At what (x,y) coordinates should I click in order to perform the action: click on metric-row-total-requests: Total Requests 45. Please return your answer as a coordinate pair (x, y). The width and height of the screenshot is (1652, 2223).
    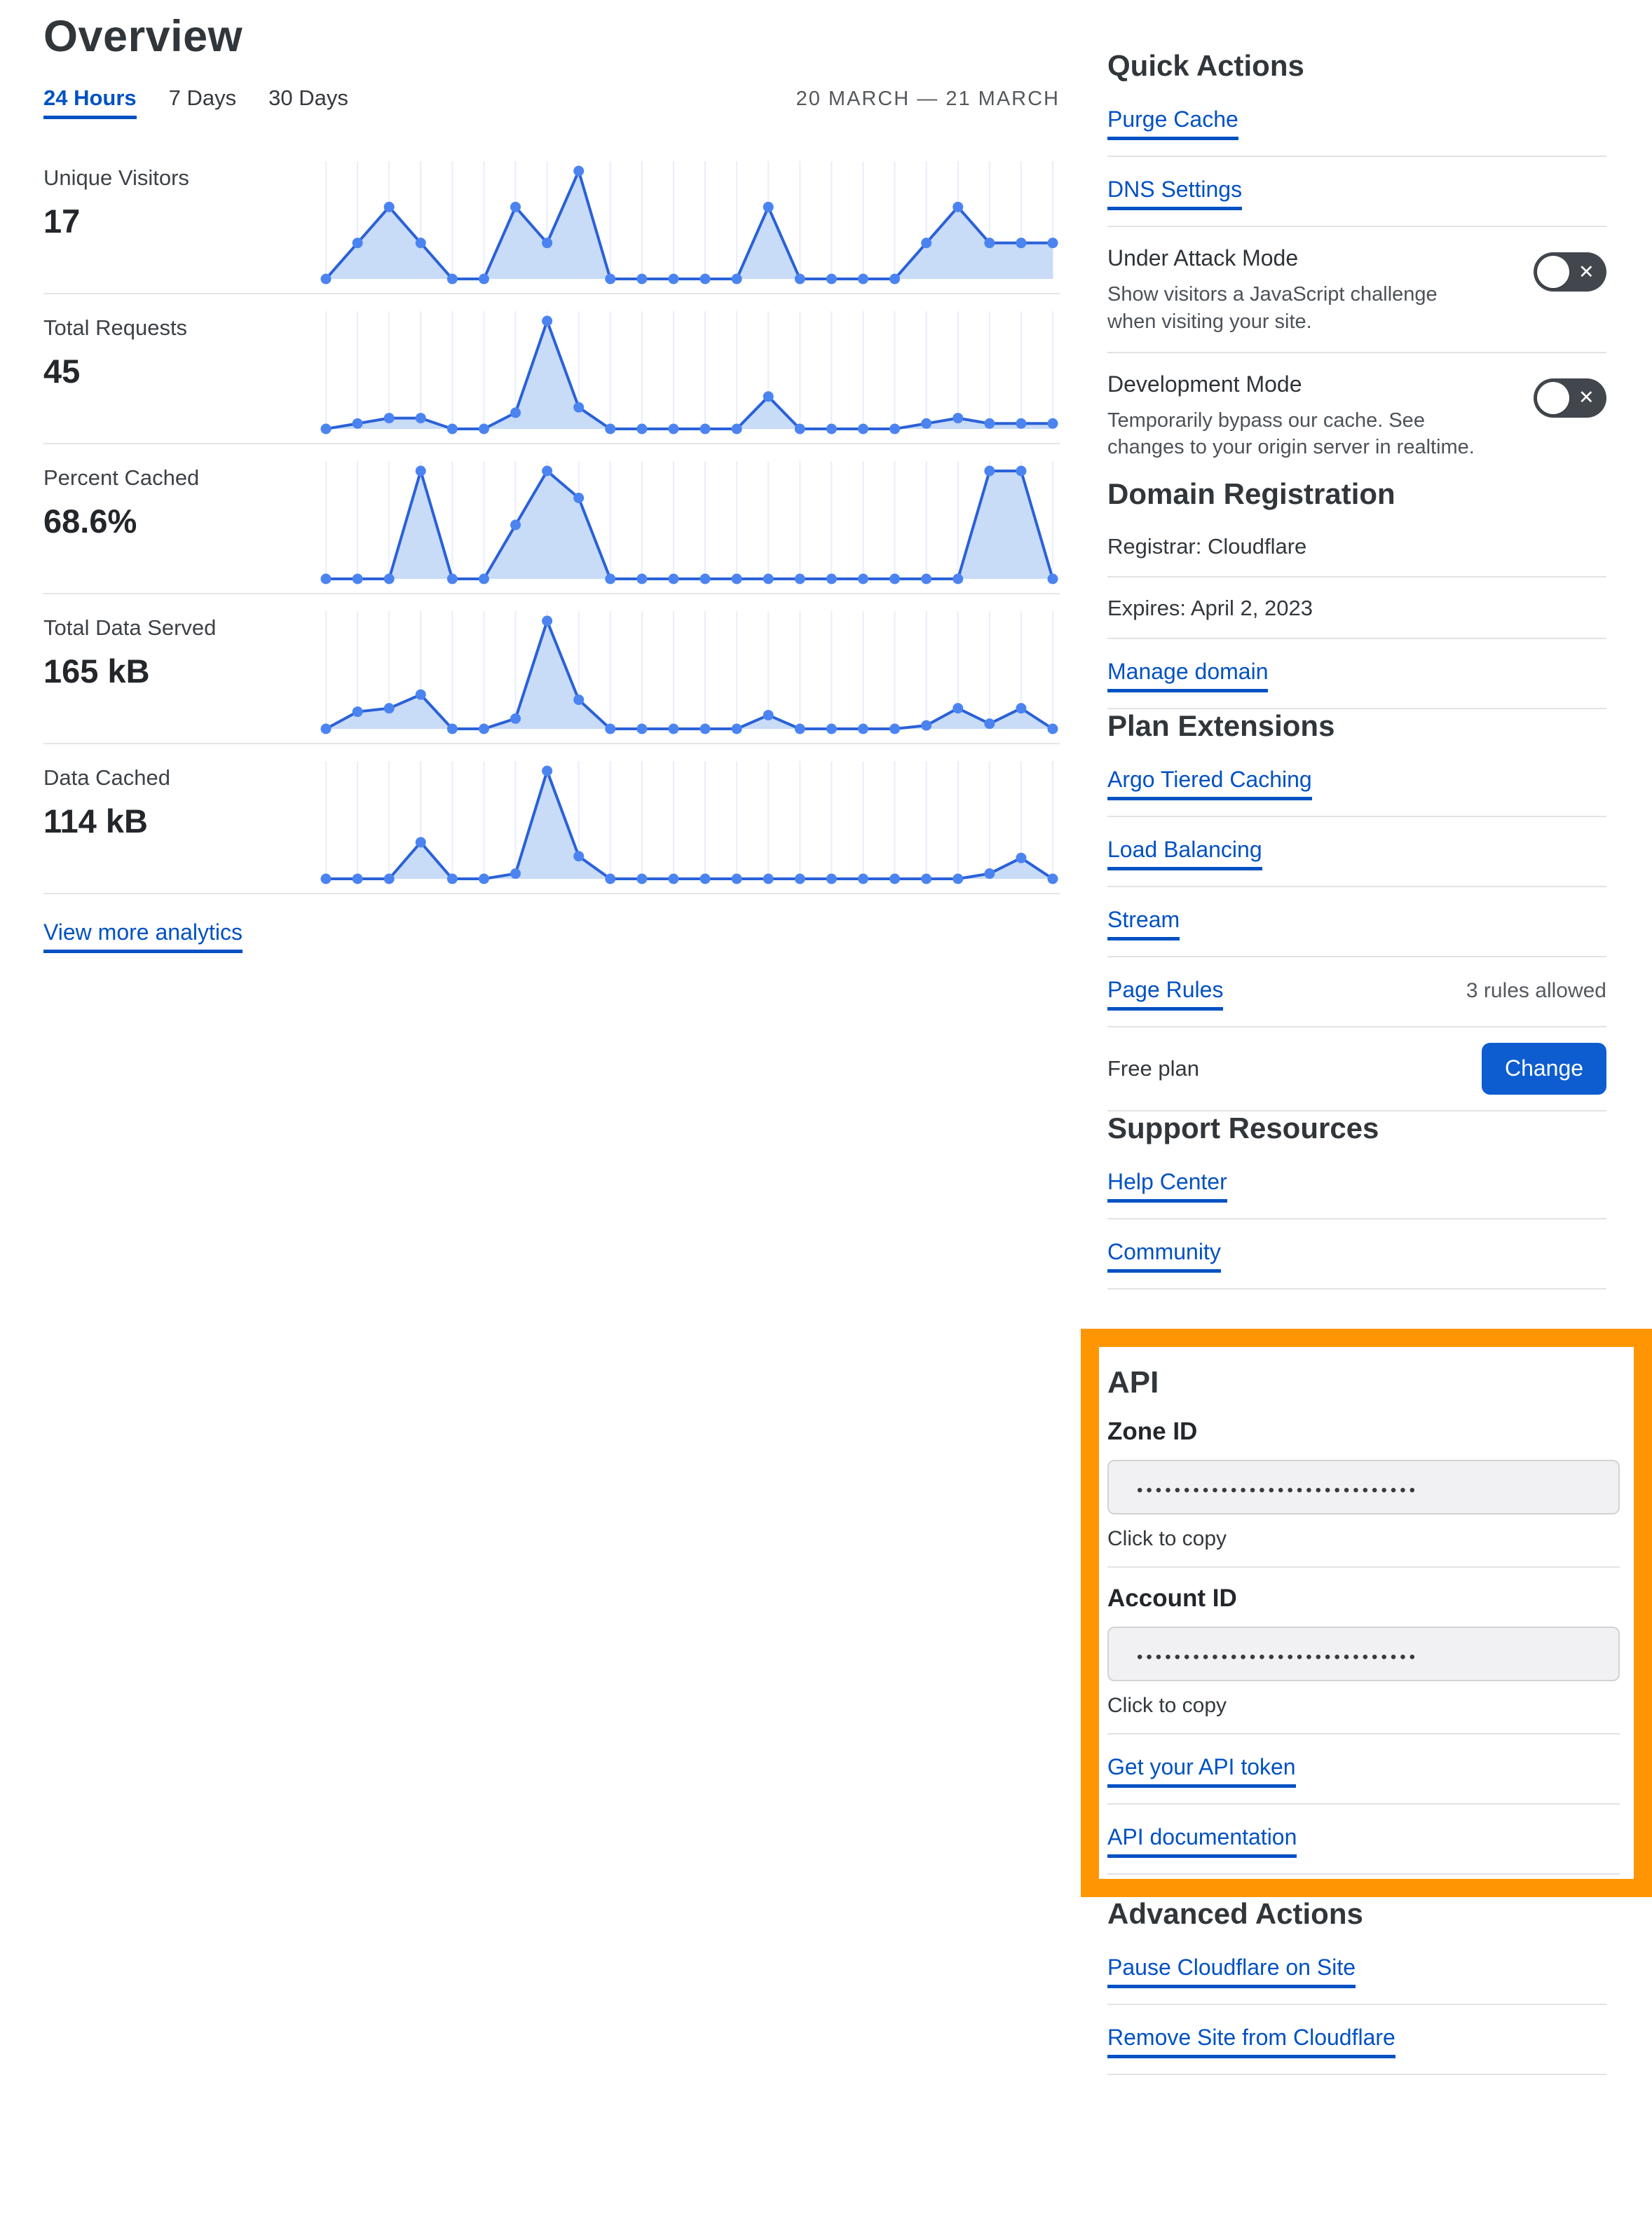
    Looking at the image, I should click on (551, 369).